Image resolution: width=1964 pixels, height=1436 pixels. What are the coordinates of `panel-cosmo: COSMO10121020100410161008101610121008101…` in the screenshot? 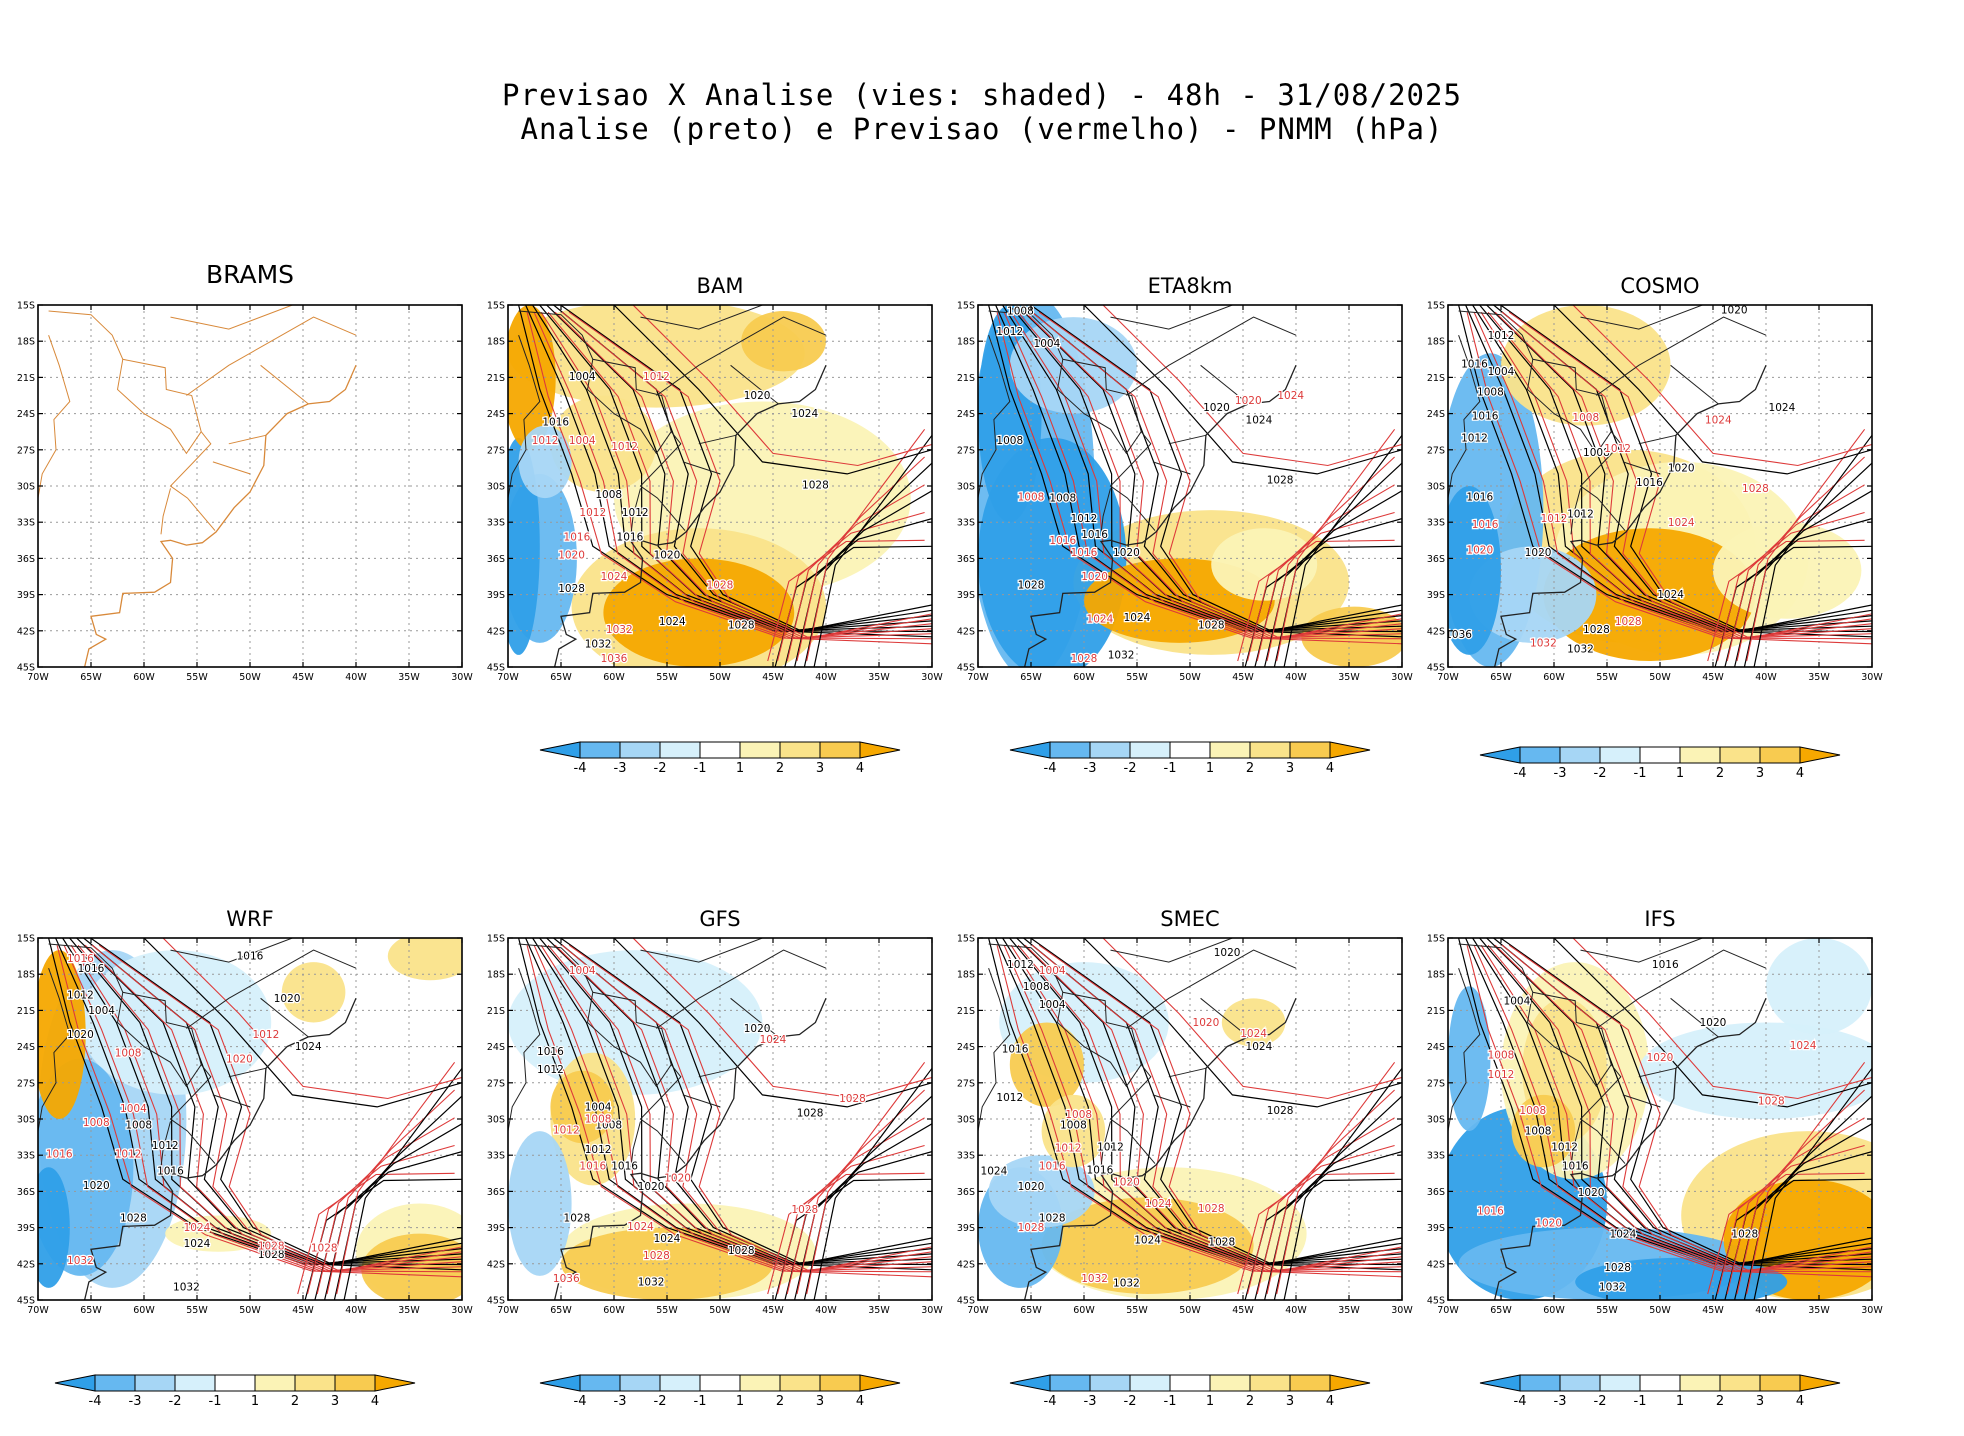 It's located at (1655, 478).